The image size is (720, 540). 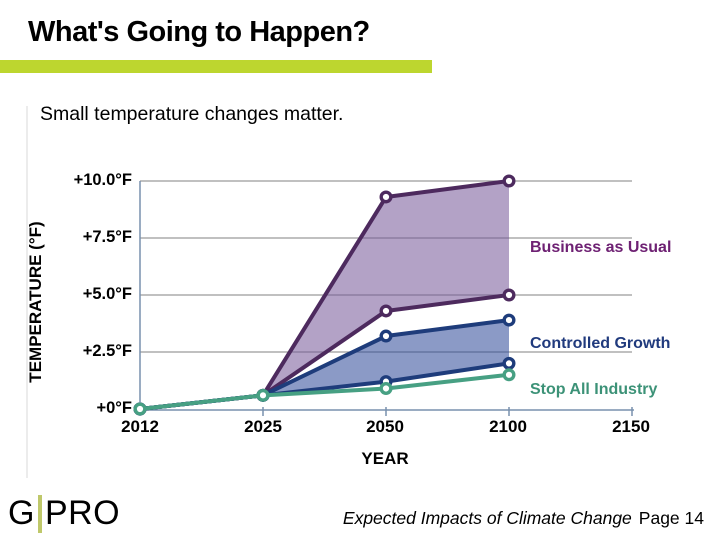 What do you see at coordinates (192, 114) in the screenshot?
I see `slide-subtitle: Small temperature changes matter.` at bounding box center [192, 114].